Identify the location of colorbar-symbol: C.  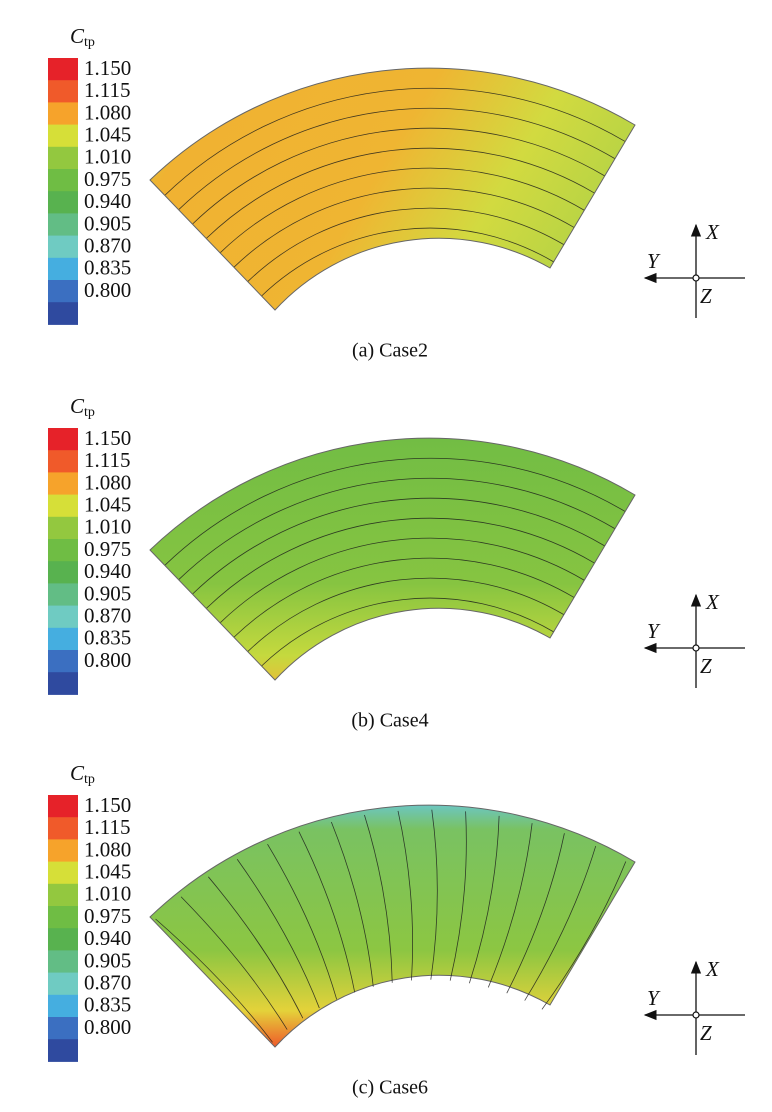
(77, 773).